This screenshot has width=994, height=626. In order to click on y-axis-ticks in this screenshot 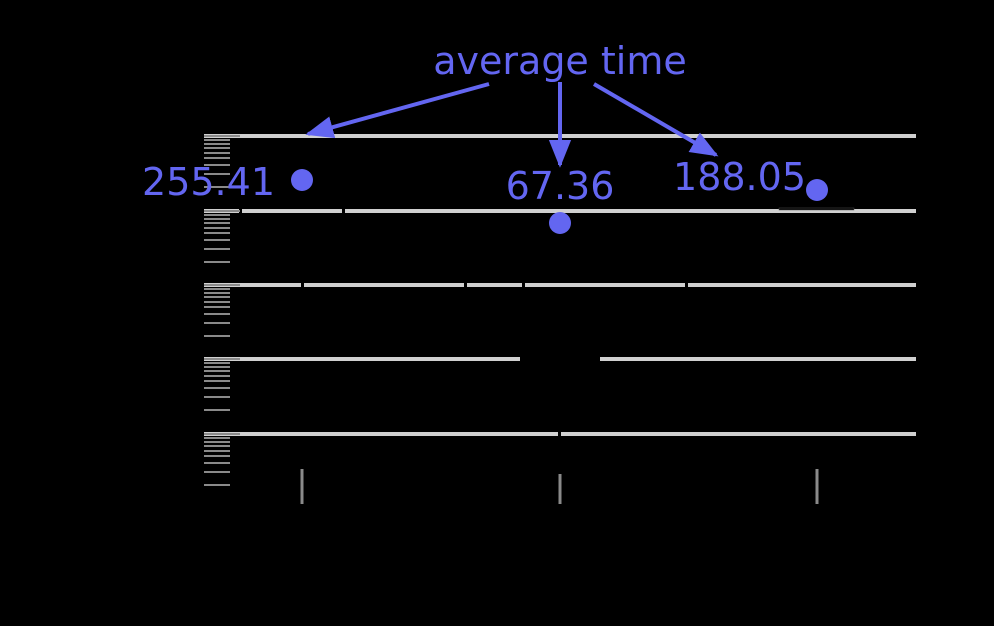, I will do `click(222, 310)`.